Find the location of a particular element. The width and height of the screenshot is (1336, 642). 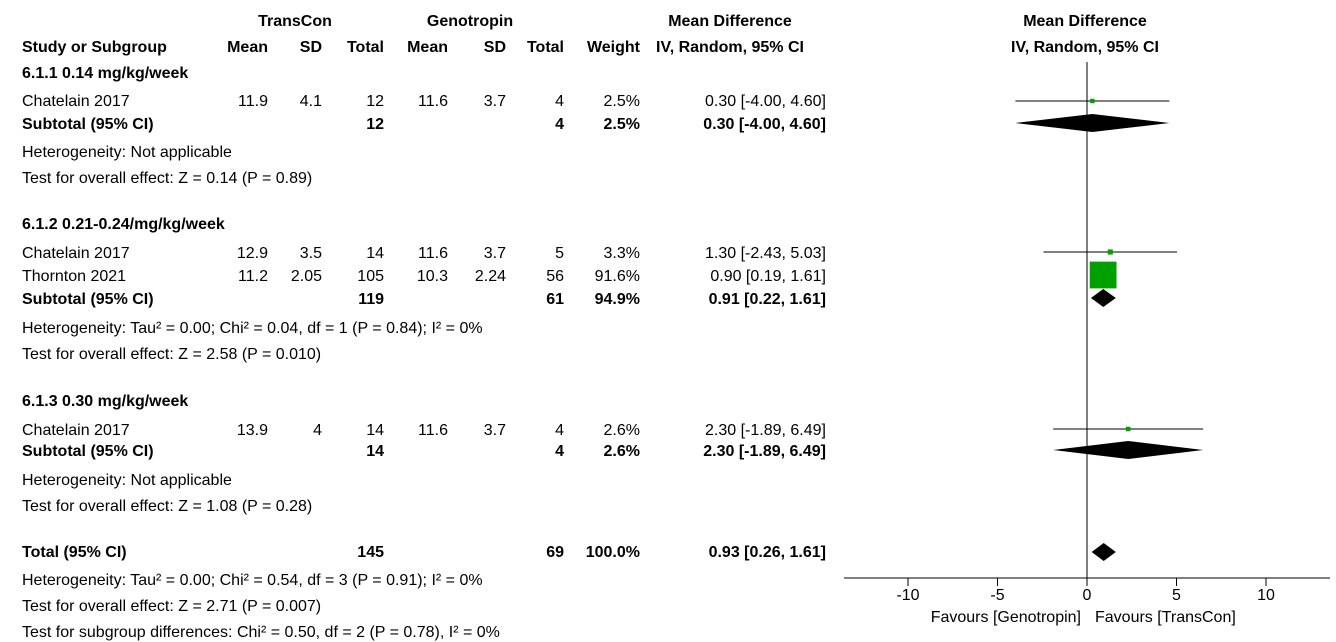

ctl-total: 56 is located at coordinates (555, 276).